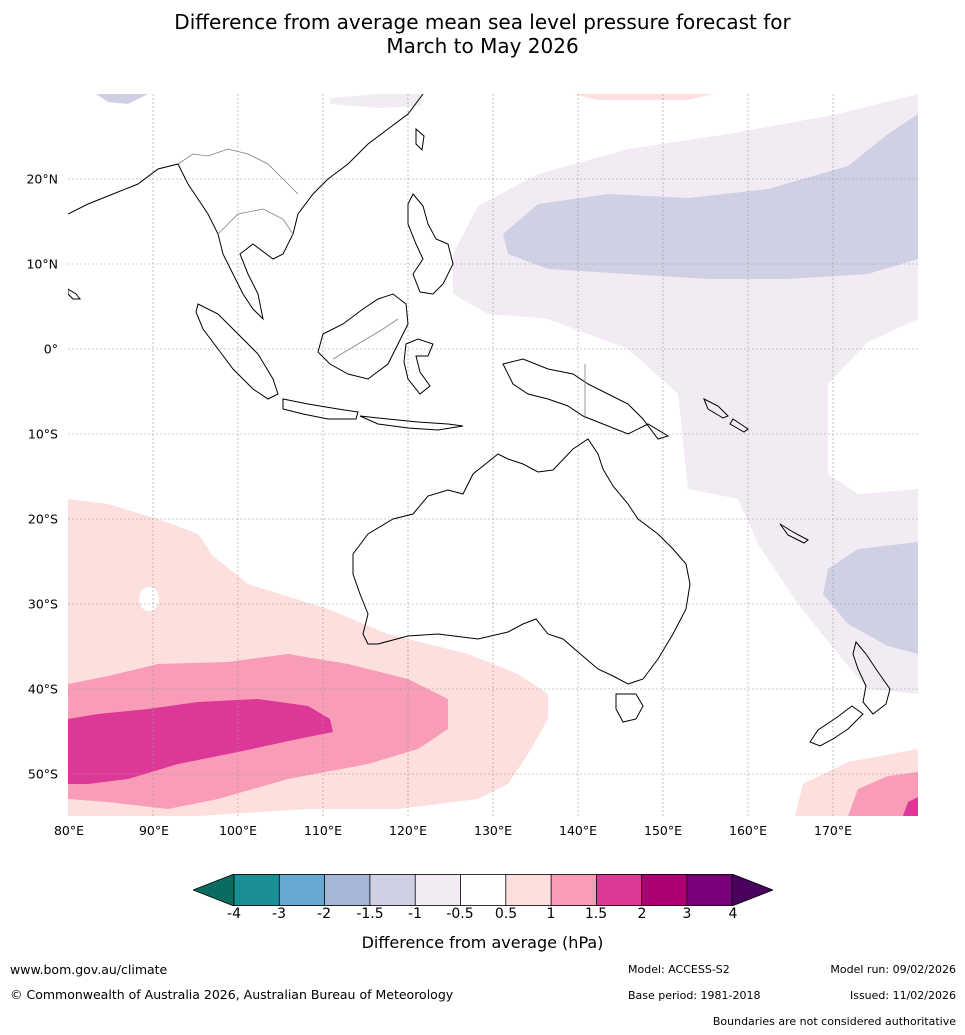 The height and width of the screenshot is (1035, 965). What do you see at coordinates (411, 423) in the screenshot?
I see `coast-lesser-sunda` at bounding box center [411, 423].